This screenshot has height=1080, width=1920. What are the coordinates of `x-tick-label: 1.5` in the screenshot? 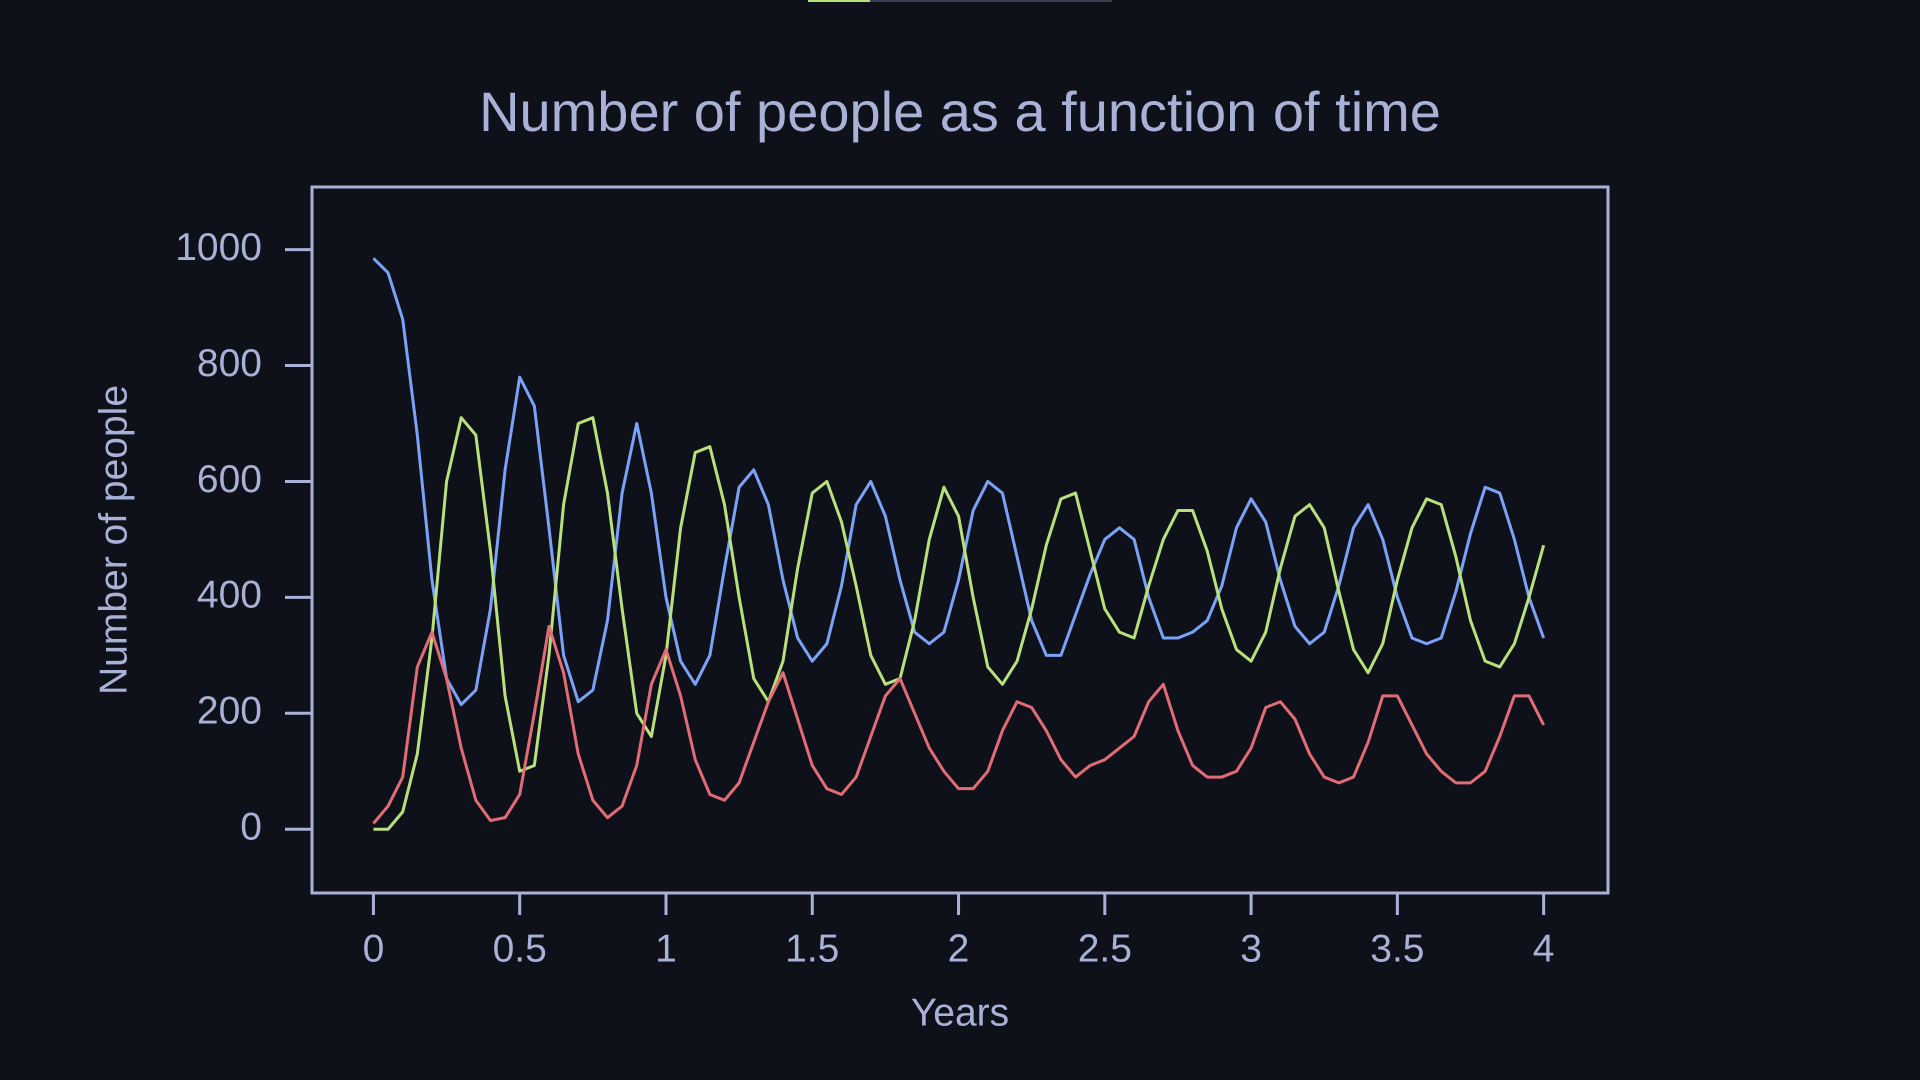 It's located at (812, 948).